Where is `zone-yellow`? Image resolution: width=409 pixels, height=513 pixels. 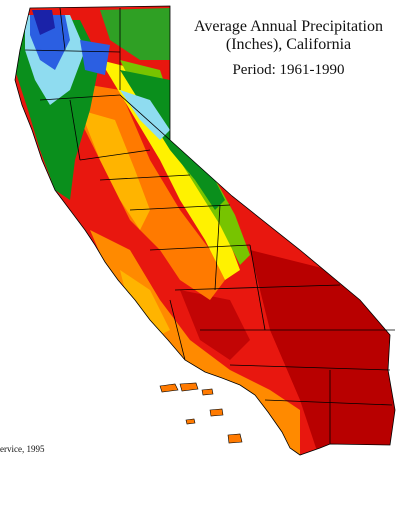
zone-yellow is located at coordinates (170, 170).